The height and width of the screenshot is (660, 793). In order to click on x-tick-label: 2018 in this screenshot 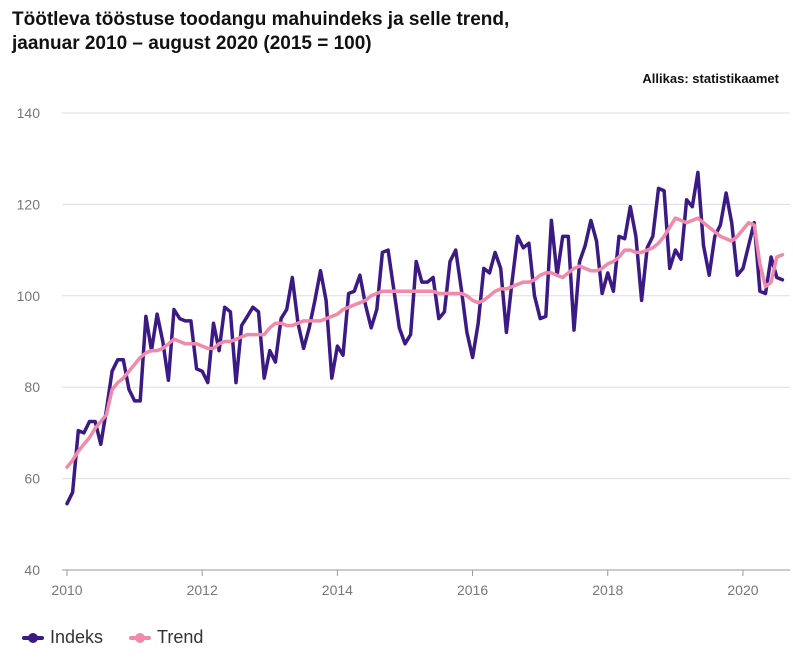, I will do `click(607, 590)`.